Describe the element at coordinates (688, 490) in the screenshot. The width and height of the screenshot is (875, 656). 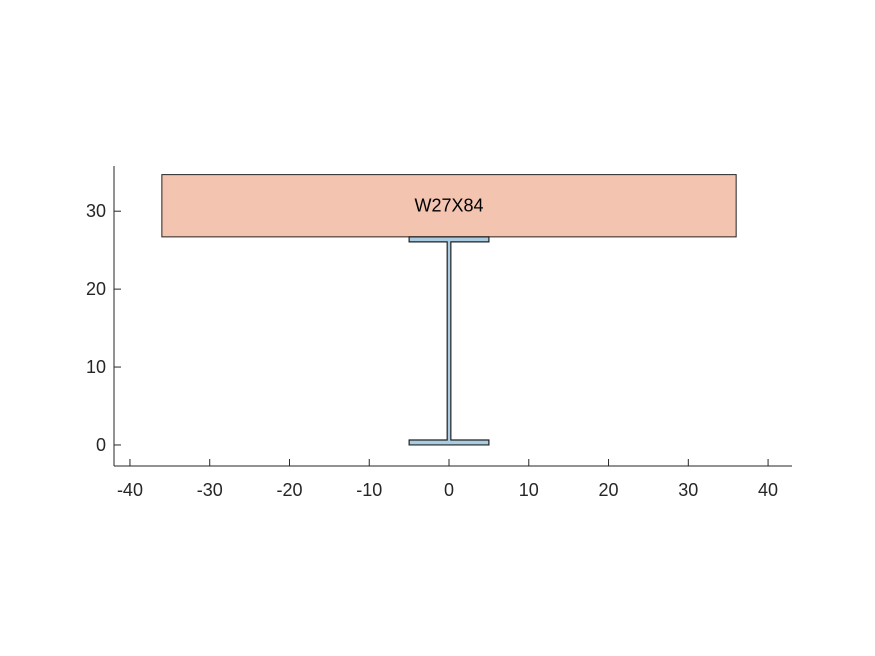
I see `x-tick-label: 30` at that location.